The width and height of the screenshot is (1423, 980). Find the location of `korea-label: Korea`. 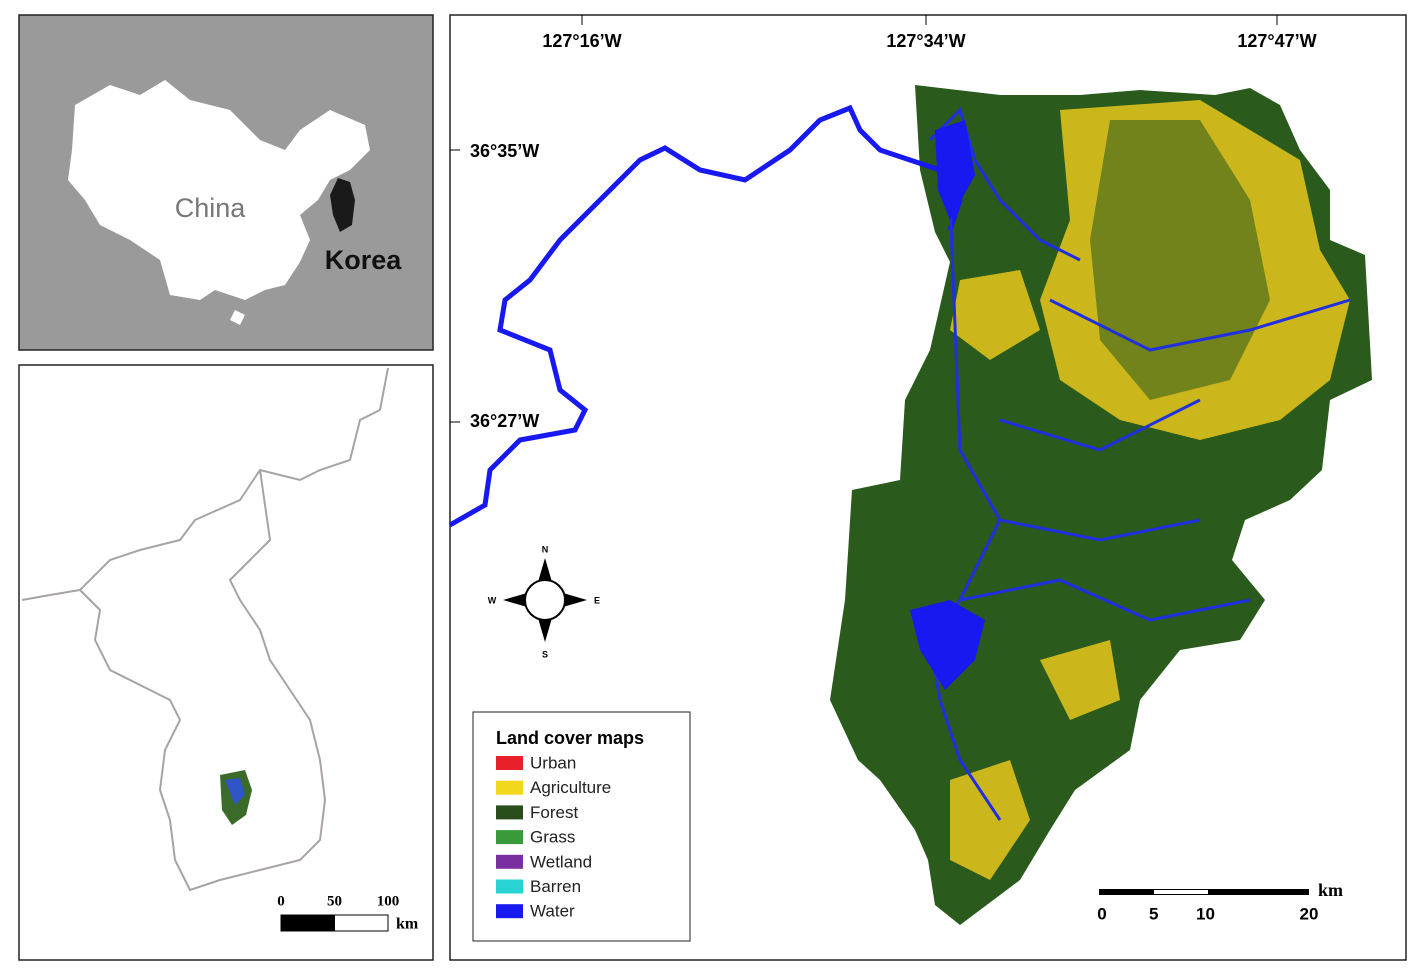

korea-label: Korea is located at coordinates (364, 260).